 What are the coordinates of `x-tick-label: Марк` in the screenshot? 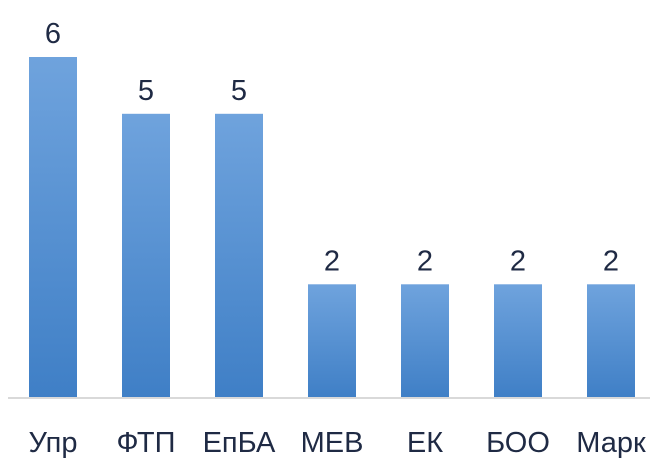 It's located at (611, 443).